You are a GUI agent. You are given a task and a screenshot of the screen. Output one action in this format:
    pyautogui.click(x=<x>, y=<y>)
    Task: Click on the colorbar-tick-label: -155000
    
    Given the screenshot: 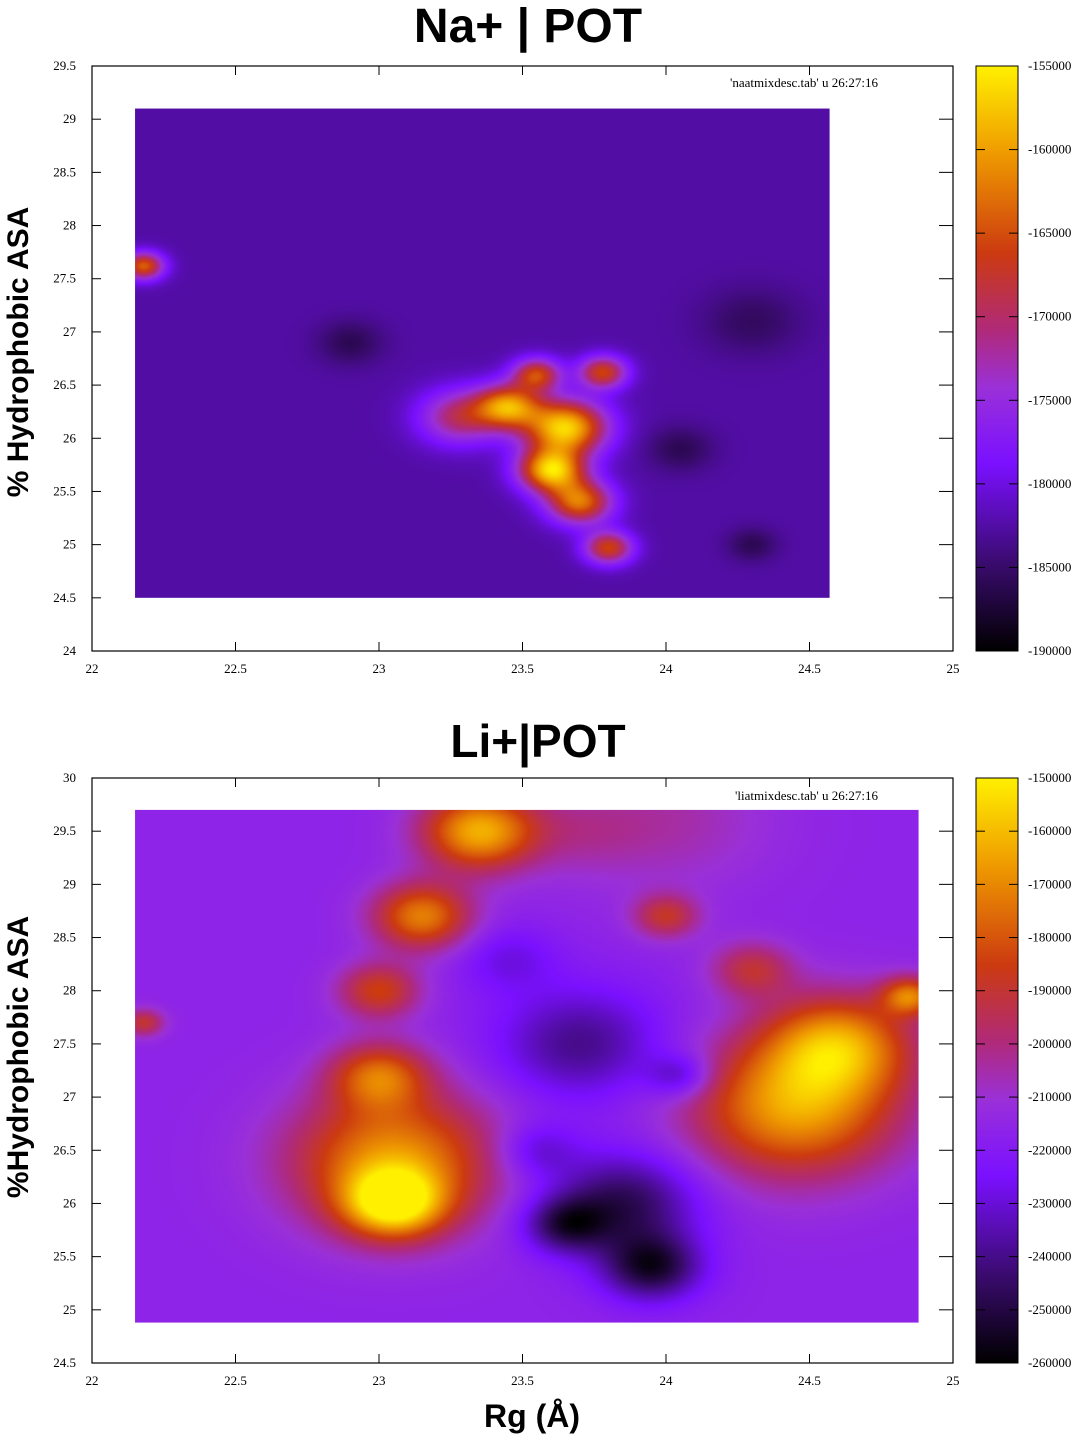 What is the action you would take?
    pyautogui.click(x=1049, y=65)
    